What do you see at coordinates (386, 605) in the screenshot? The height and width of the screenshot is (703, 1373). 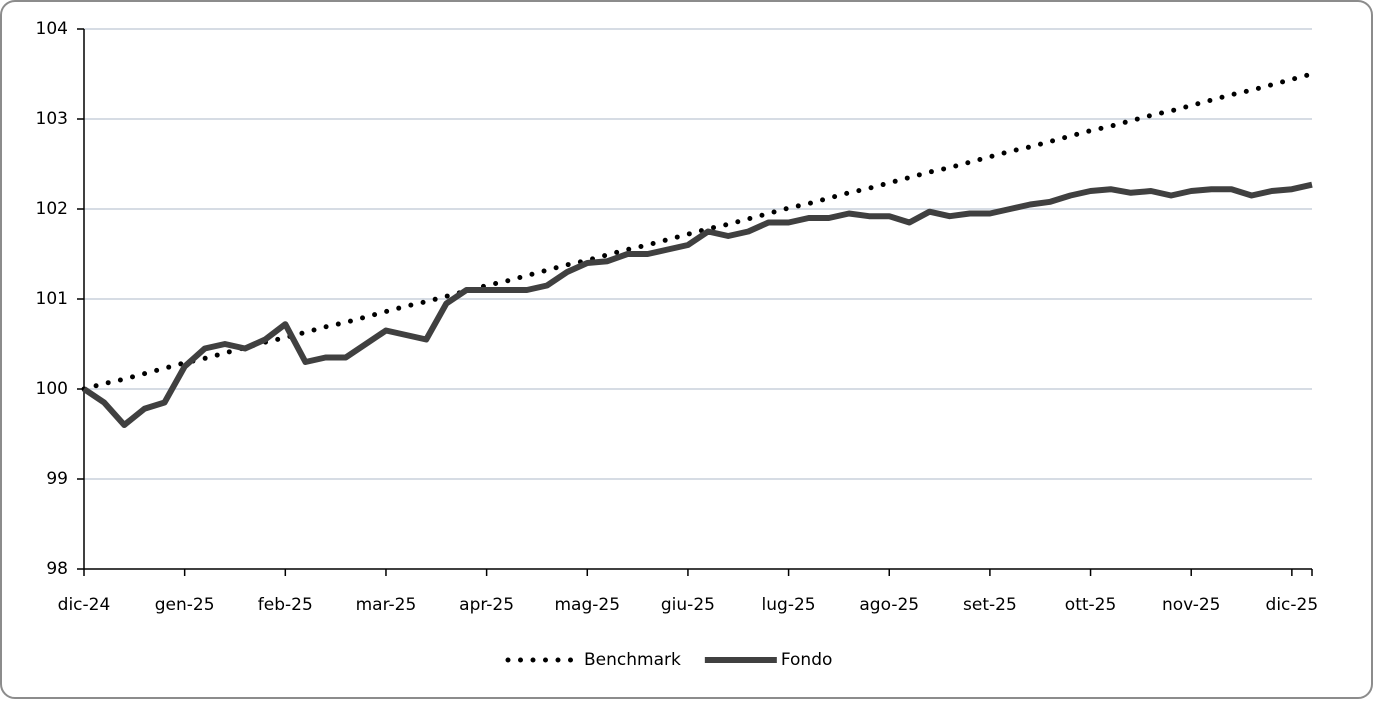 I see `x-tick-label: mar-25` at bounding box center [386, 605].